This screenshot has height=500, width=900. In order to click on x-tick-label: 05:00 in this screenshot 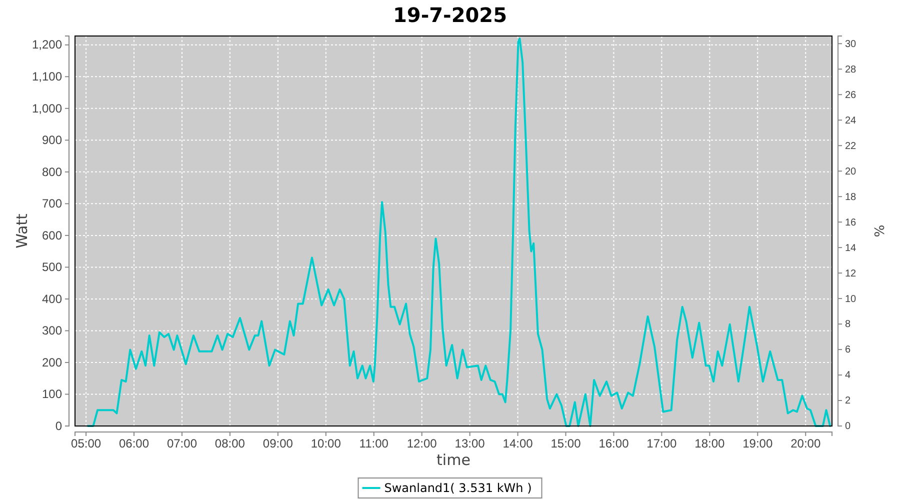, I will do `click(86, 443)`.